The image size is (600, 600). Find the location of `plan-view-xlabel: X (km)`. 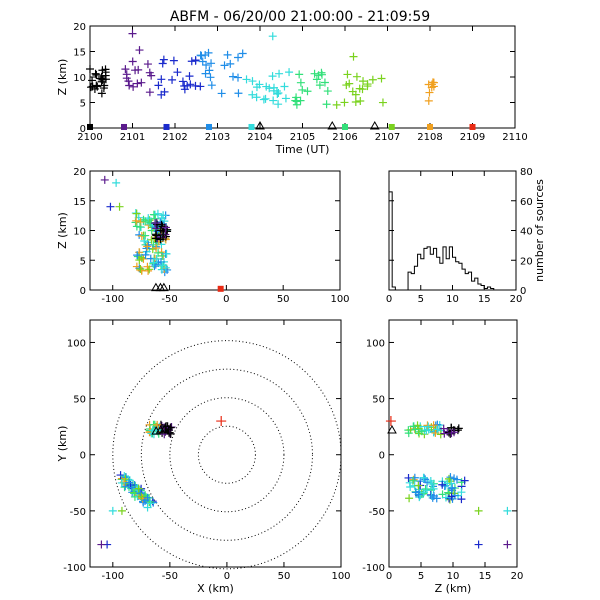

plan-view-xlabel: X (km) is located at coordinates (215, 588).